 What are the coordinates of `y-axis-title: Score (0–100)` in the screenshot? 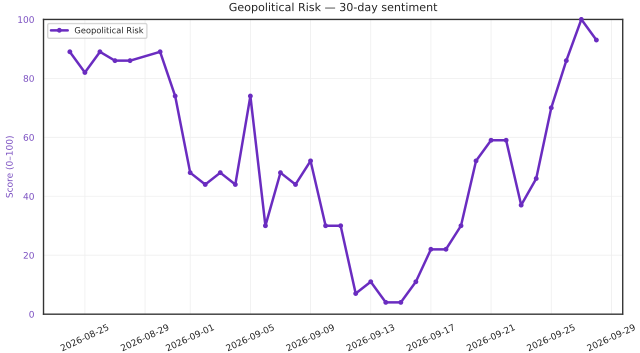 It's located at (10, 167).